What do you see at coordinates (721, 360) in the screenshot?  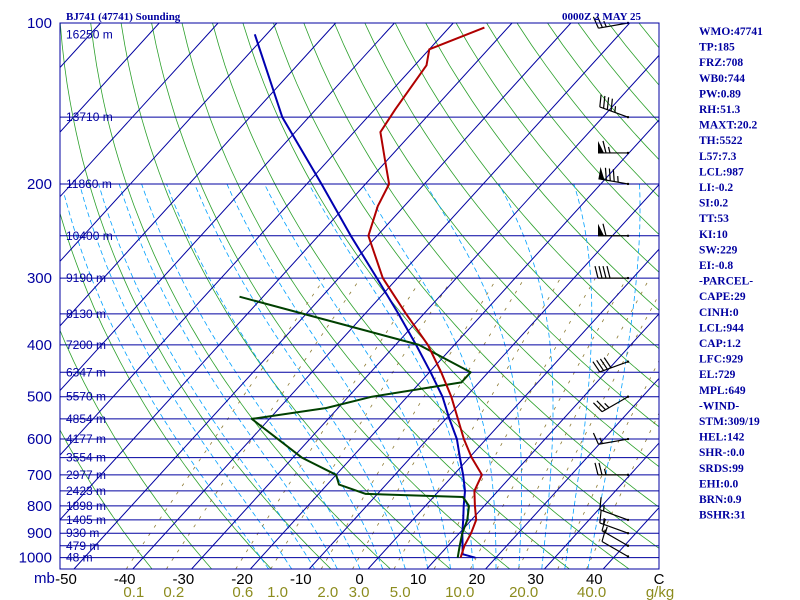 I see `index-value: LFC:929` at bounding box center [721, 360].